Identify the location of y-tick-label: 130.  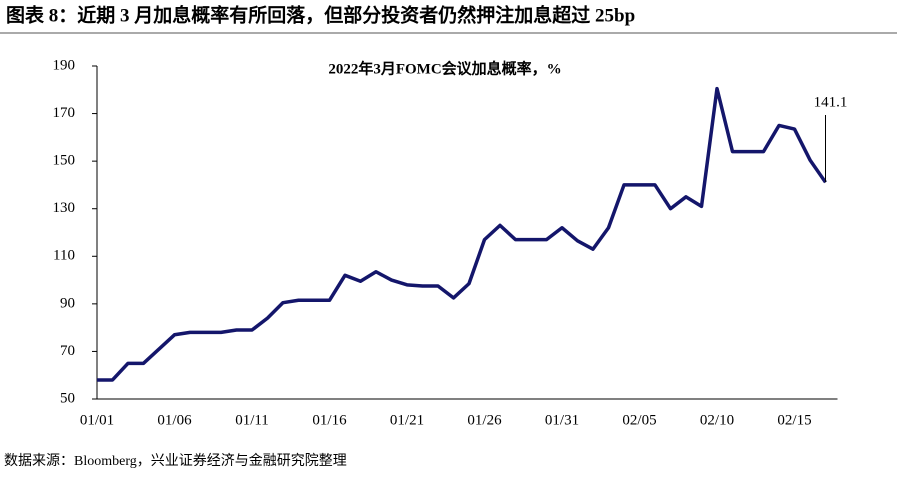
(64, 208).